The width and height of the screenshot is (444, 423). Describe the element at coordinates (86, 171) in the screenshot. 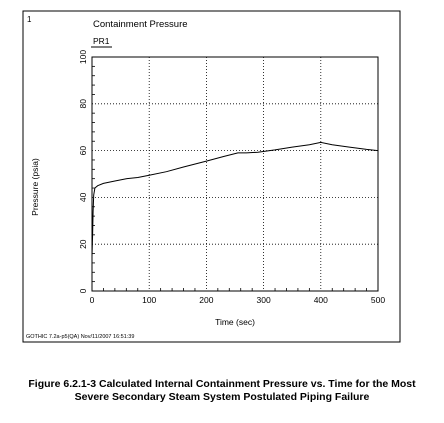

I see `y-axis: 0 20 40 60 80 100` at that location.